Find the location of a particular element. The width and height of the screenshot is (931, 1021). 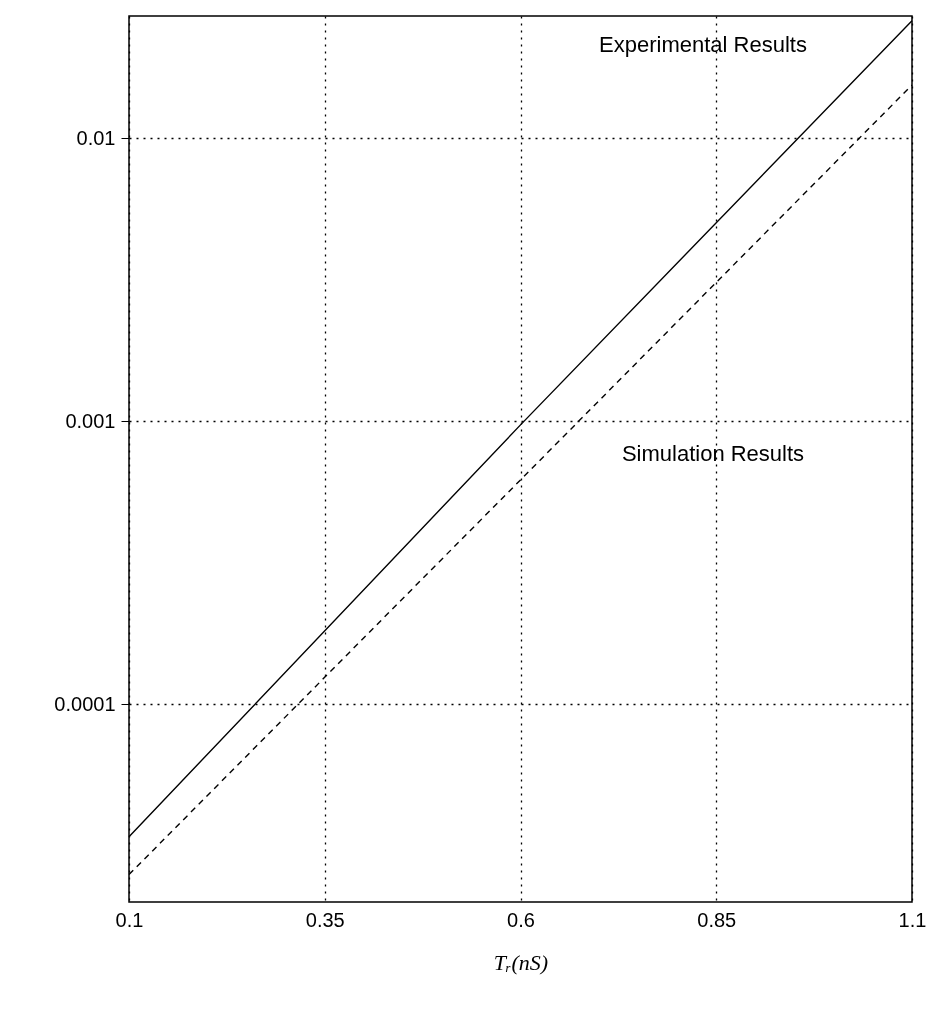

x-tick-label: 0.85 is located at coordinates (717, 919).